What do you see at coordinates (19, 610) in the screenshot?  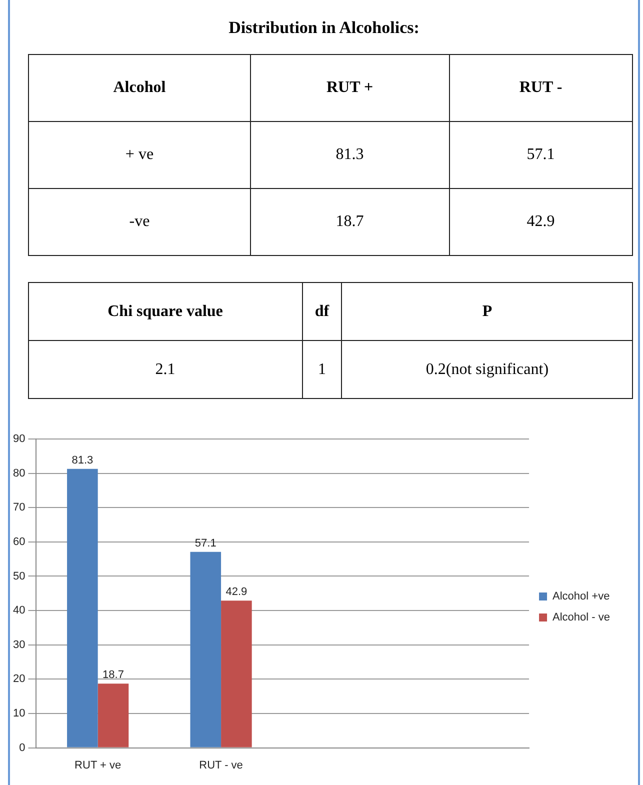 I see `y-tick-label: 40` at bounding box center [19, 610].